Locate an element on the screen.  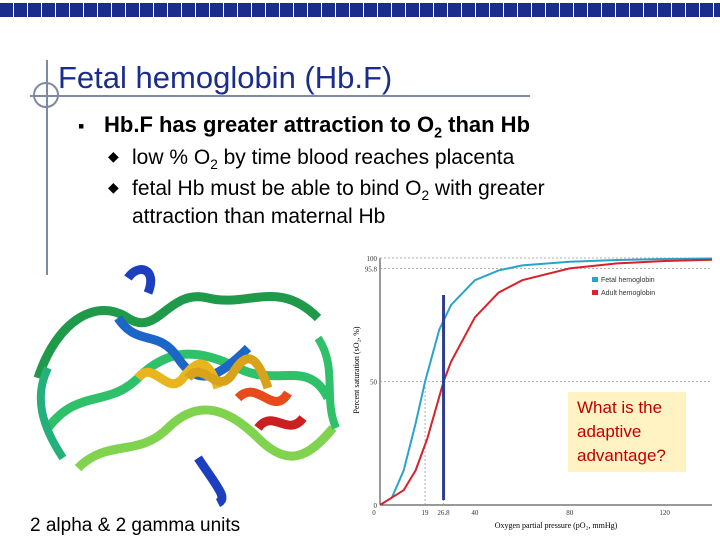
sub-bullet-2-continued: attraction than maternal Hb is located at coordinates (259, 216).